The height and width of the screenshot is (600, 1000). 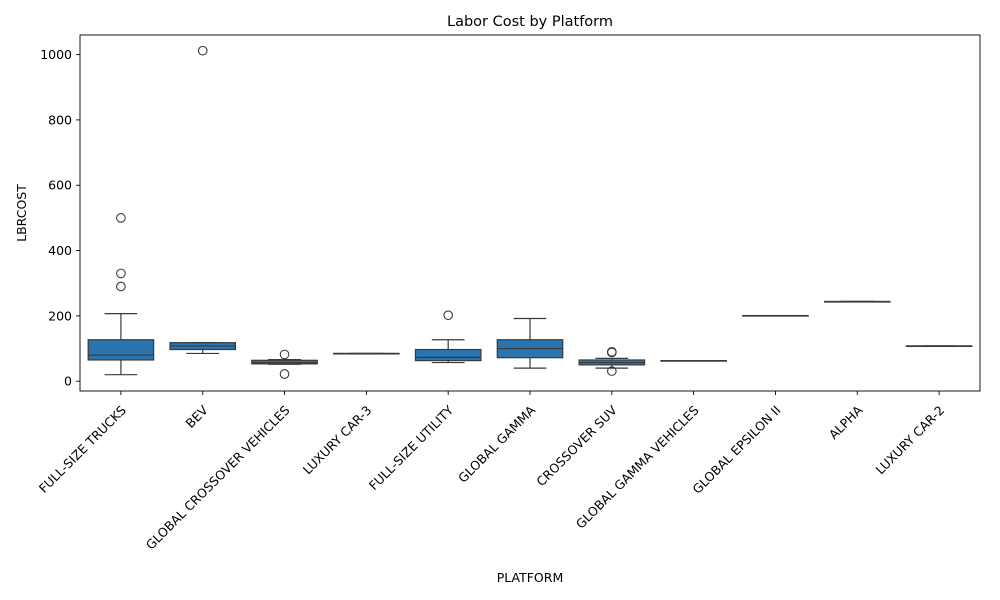 What do you see at coordinates (60, 218) in the screenshot?
I see `y-axis: 0 200 400 600 800 1000` at bounding box center [60, 218].